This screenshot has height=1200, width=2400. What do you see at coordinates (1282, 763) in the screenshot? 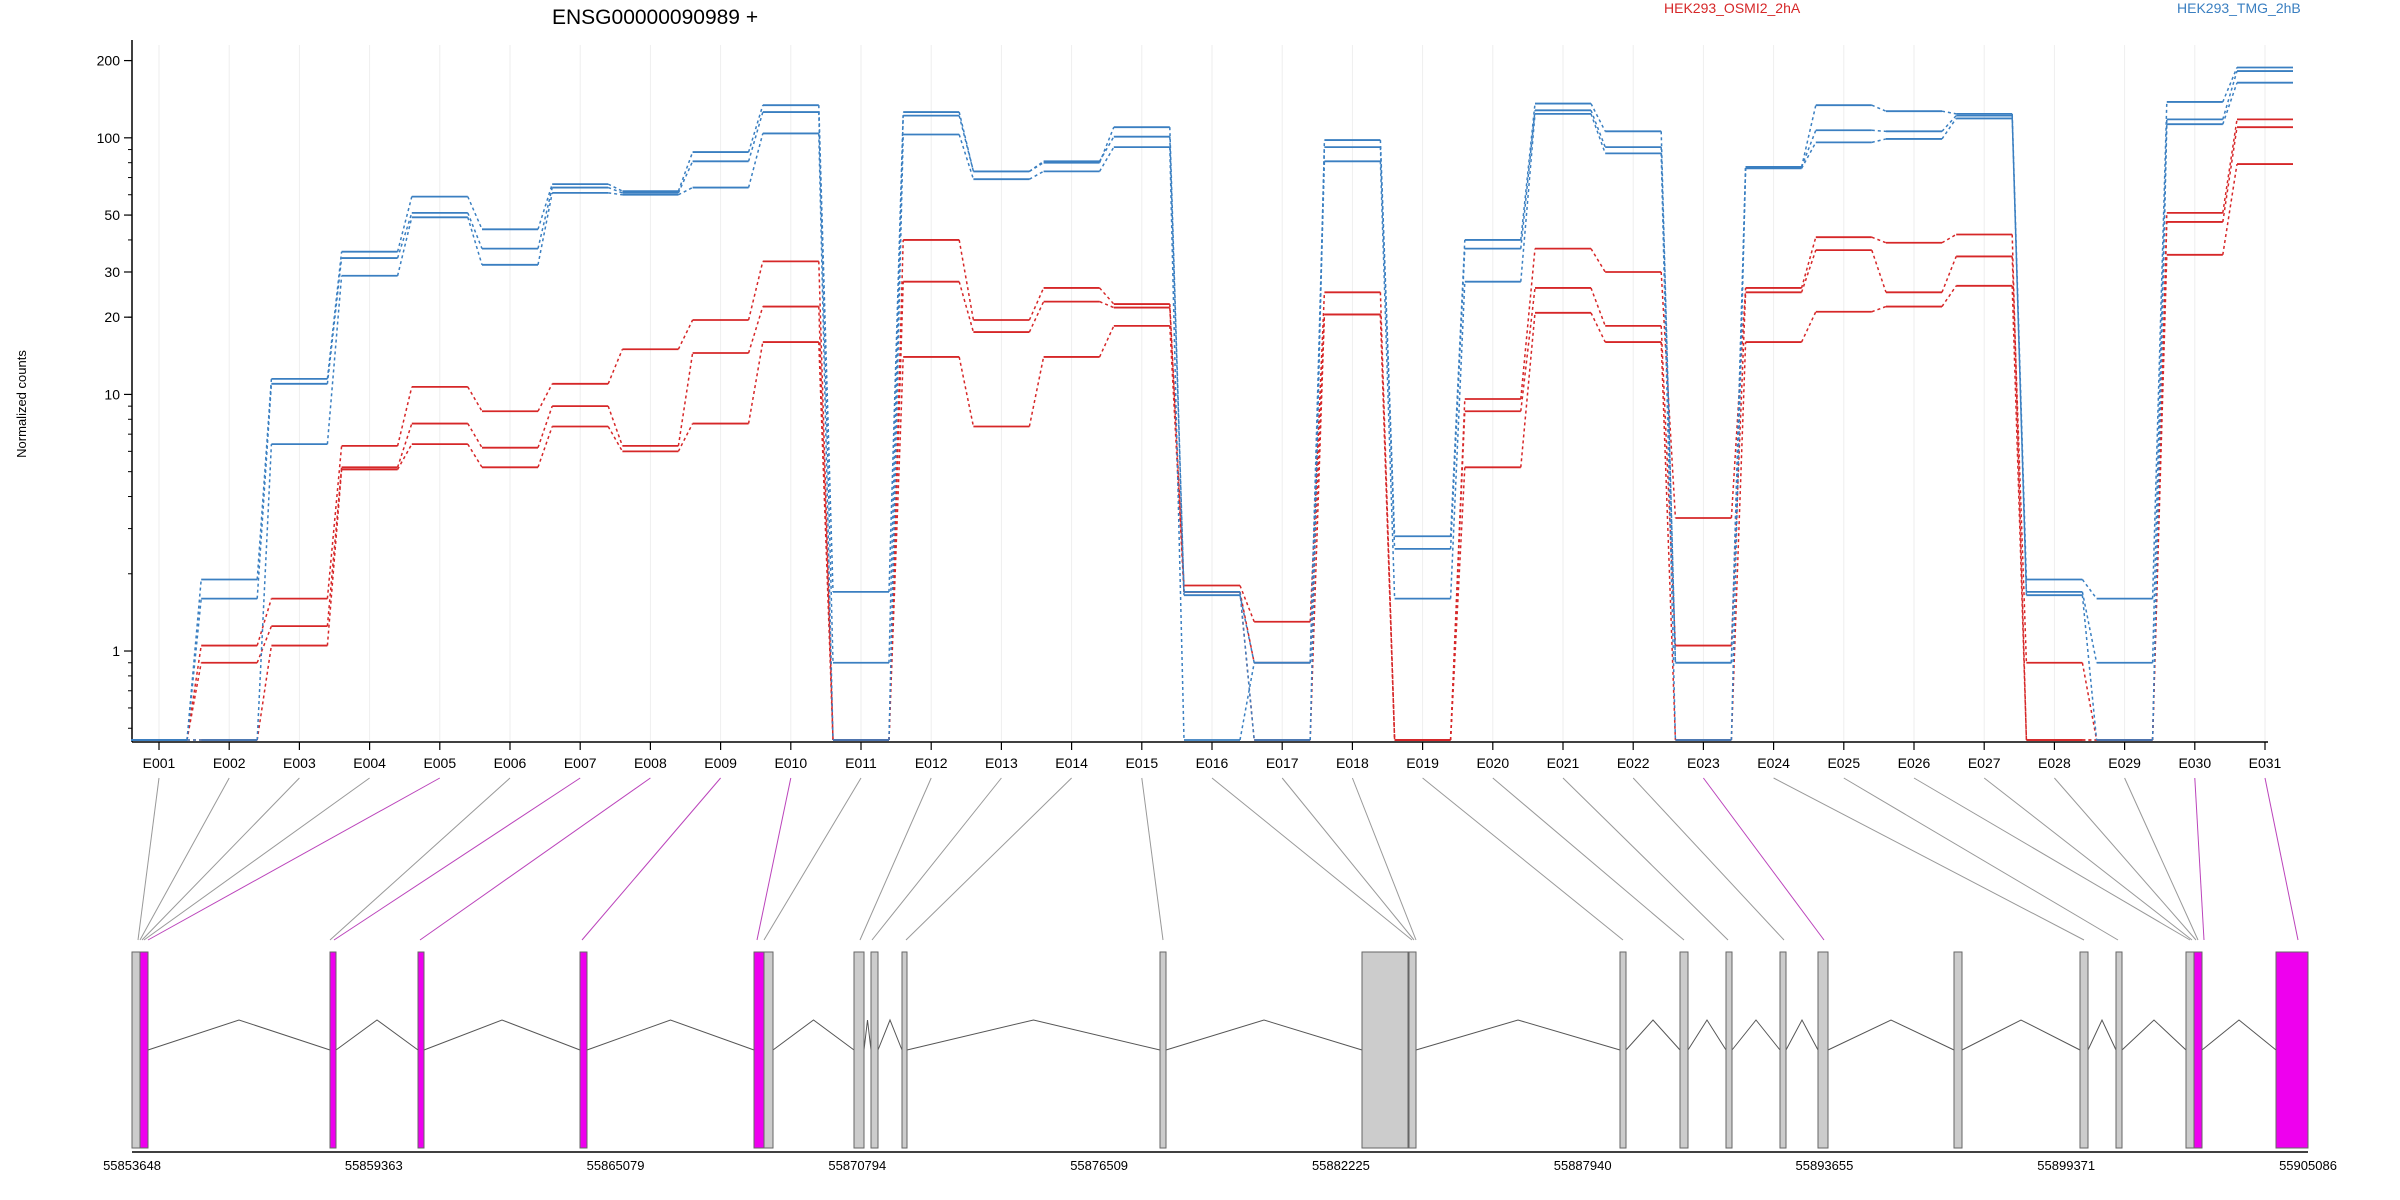
I see `x-tick-label: E017` at bounding box center [1282, 763].